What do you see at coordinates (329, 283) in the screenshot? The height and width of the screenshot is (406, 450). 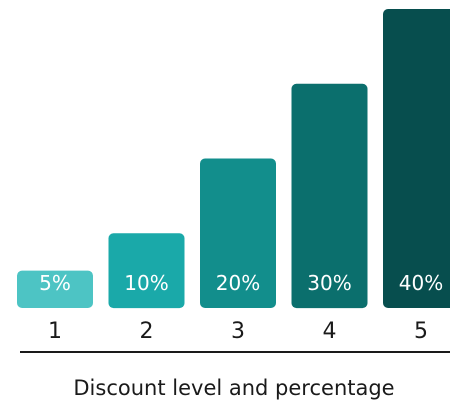 I see `bar-value-label-4: 30%` at bounding box center [329, 283].